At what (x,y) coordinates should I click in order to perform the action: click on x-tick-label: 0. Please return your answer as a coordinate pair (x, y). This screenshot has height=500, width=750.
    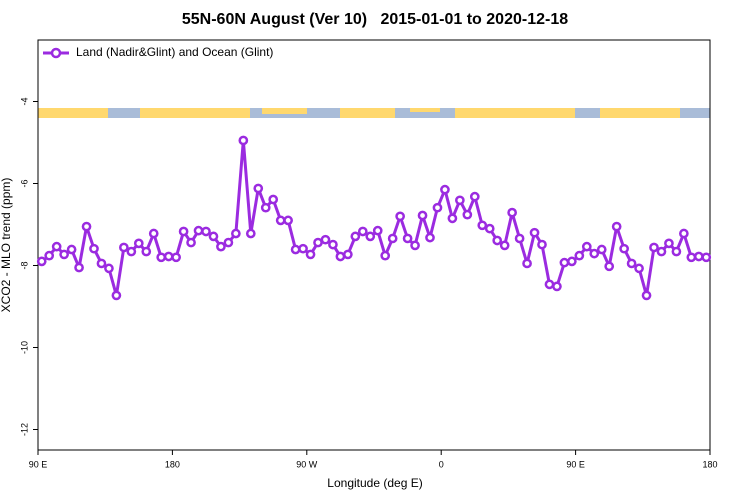
    Looking at the image, I should click on (441, 464).